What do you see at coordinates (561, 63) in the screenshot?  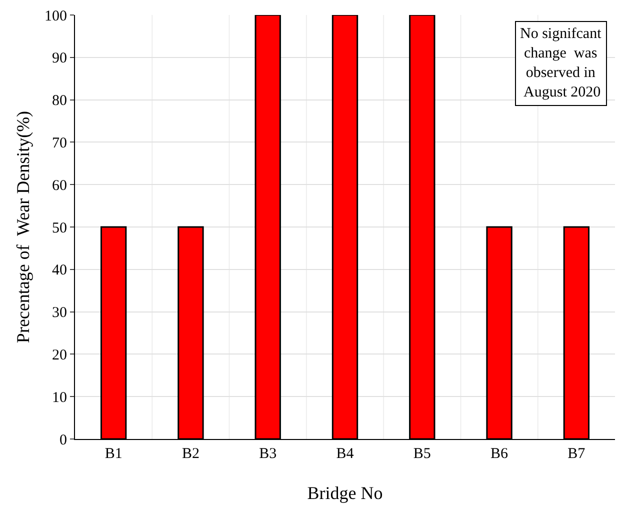 I see `annotation: No signifcant change was observed in August 2020` at bounding box center [561, 63].